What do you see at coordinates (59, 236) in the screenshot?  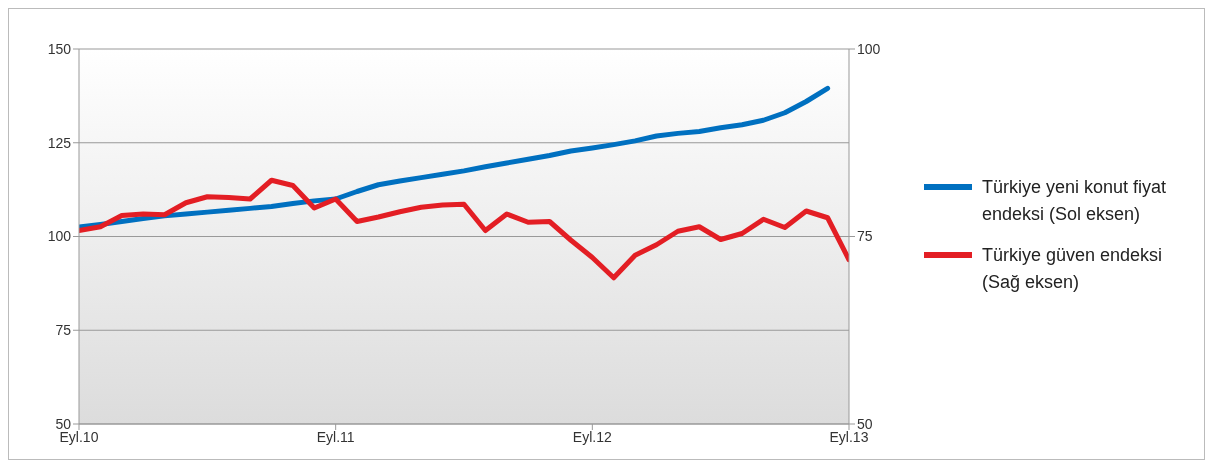 I see `y-tick-label: 100` at bounding box center [59, 236].